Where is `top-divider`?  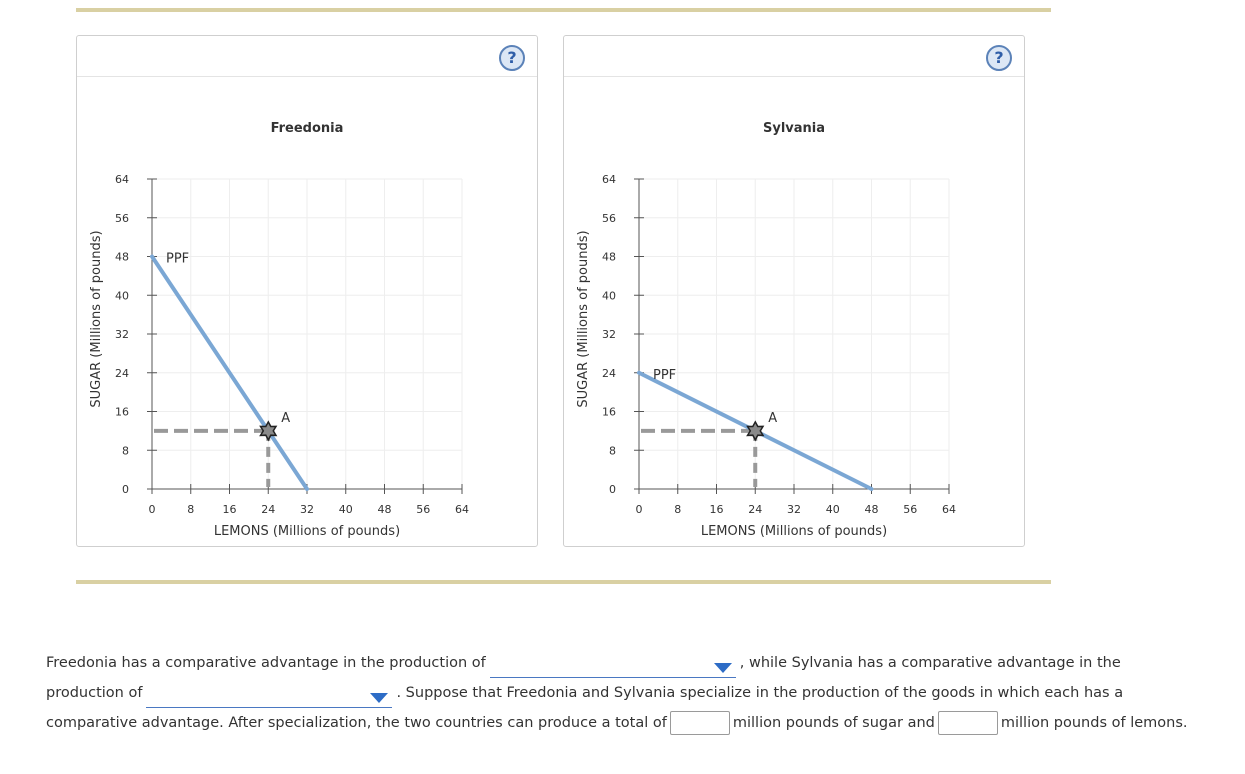
top-divider is located at coordinates (563, 10).